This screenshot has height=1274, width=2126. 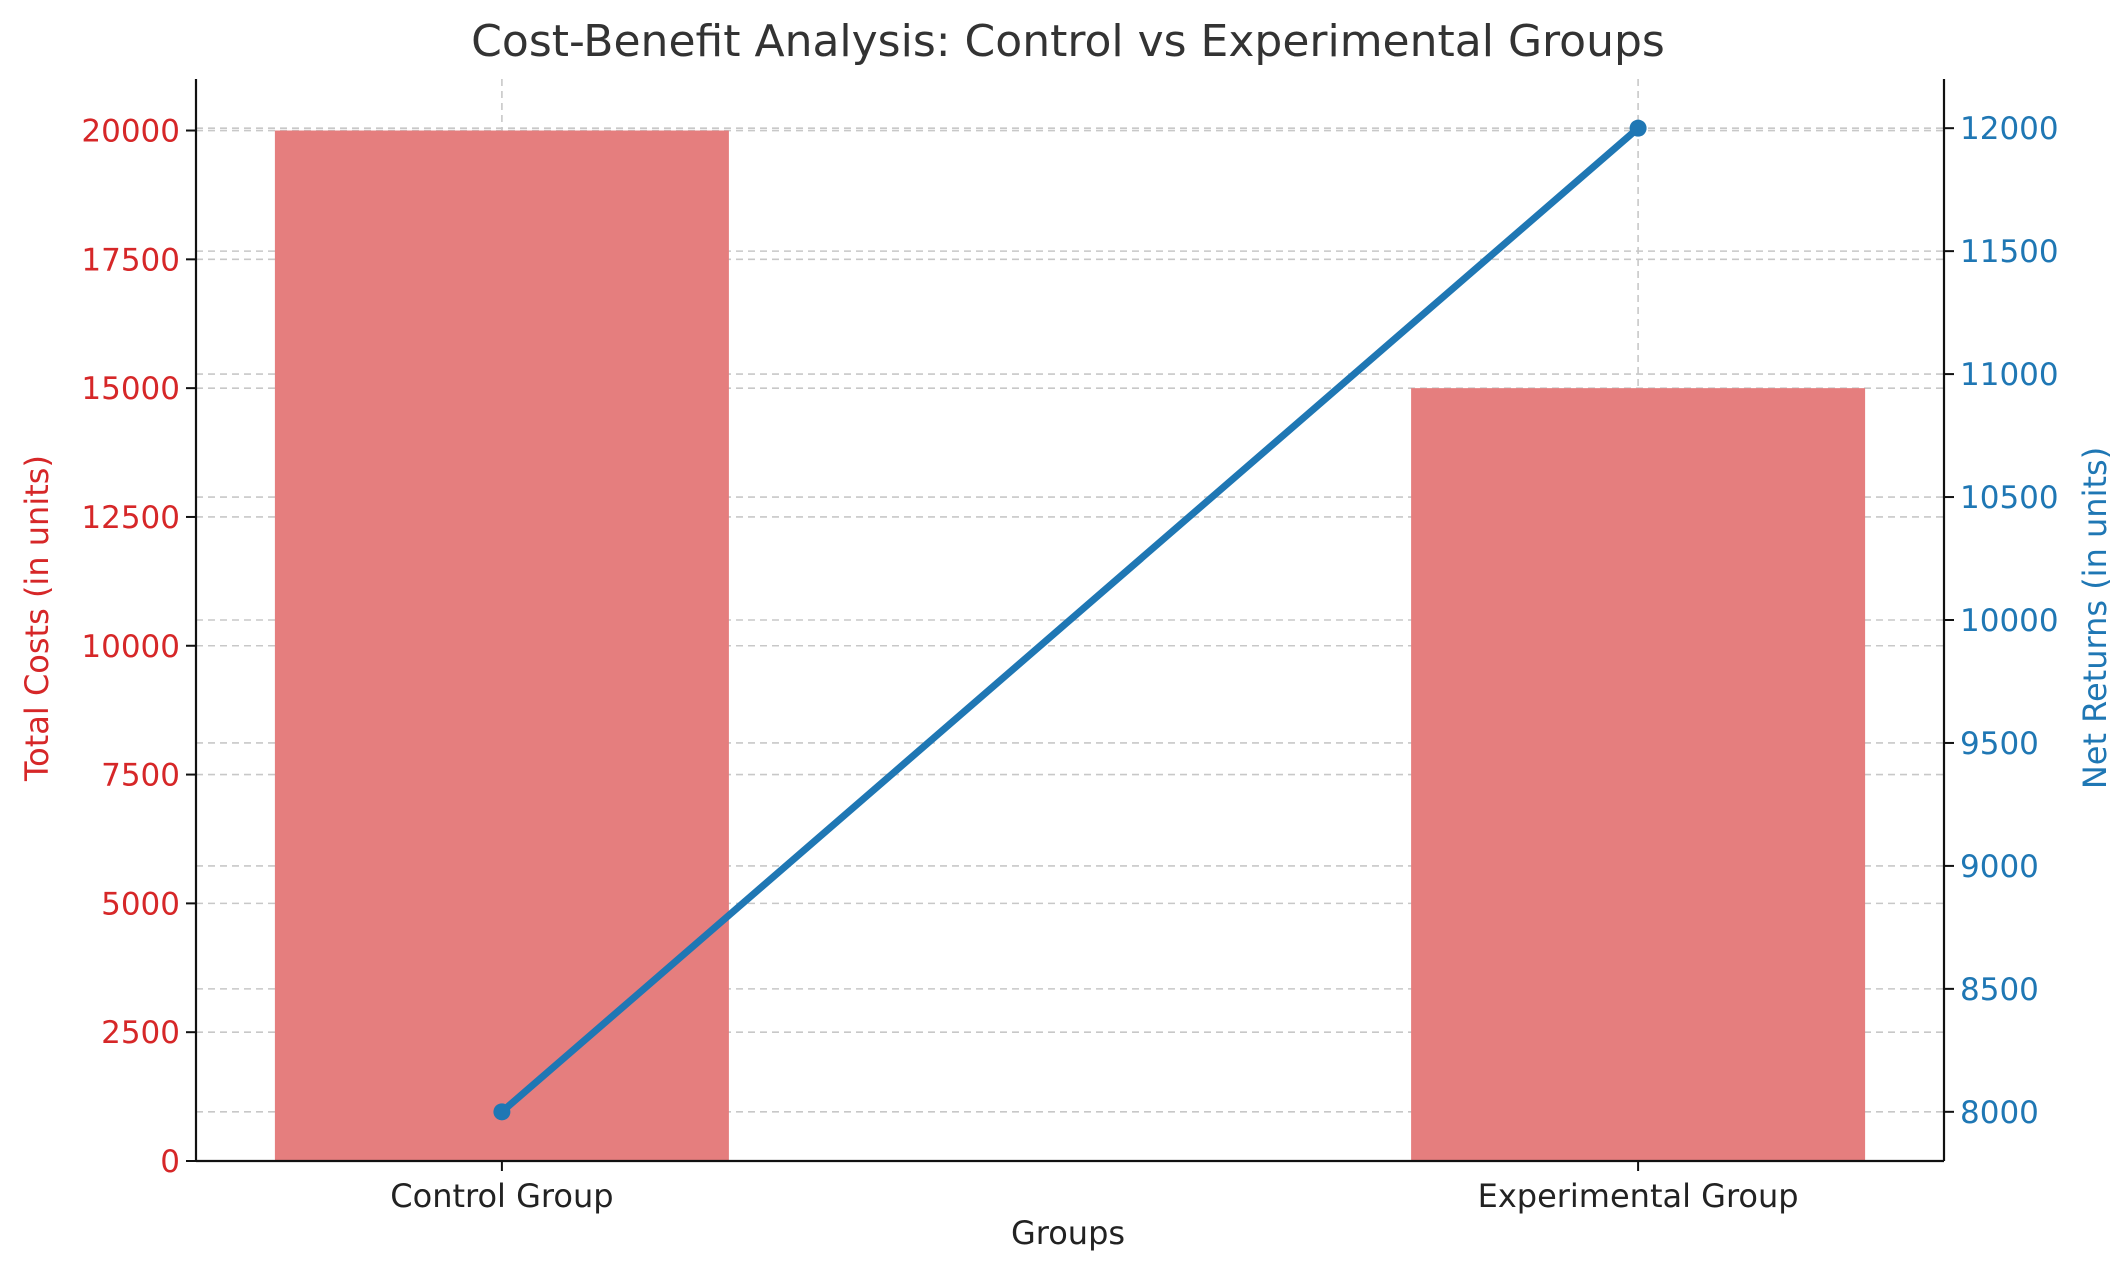 I want to click on x-tick-label: Experimental Group, so click(x=1638, y=1196).